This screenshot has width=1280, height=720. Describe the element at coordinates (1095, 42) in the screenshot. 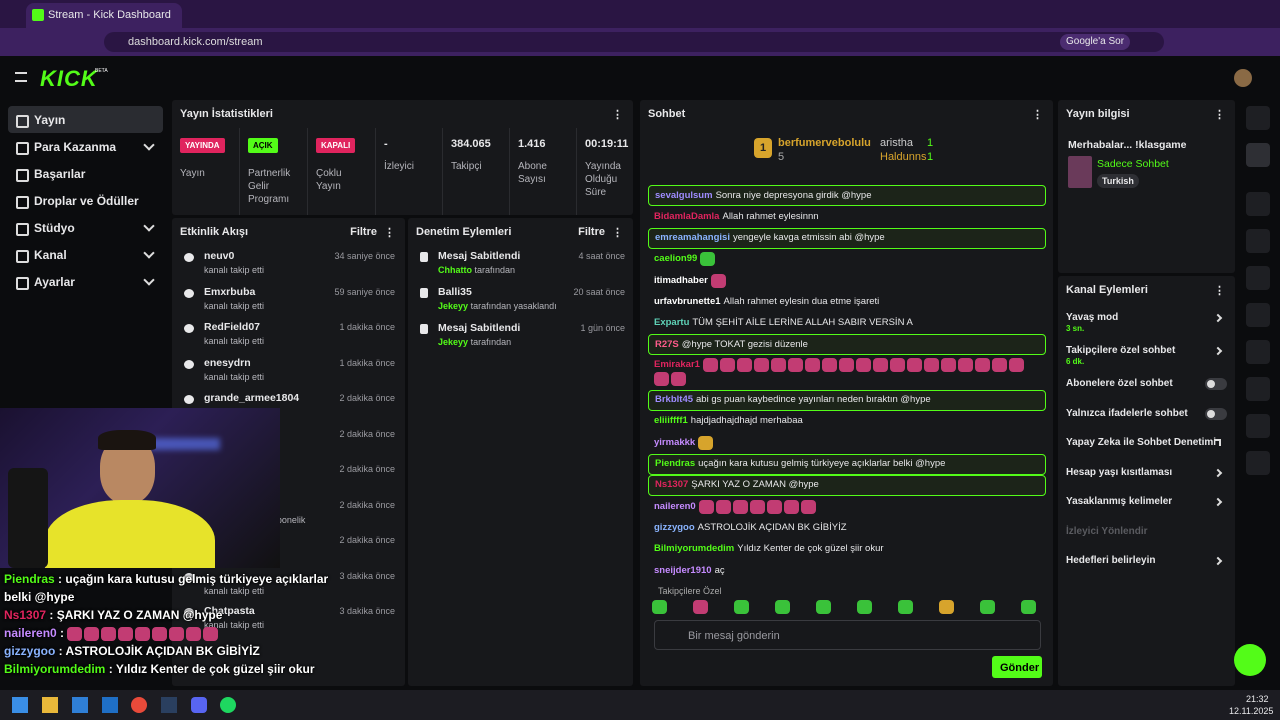

I see `ask-google: Google'a Sor` at that location.